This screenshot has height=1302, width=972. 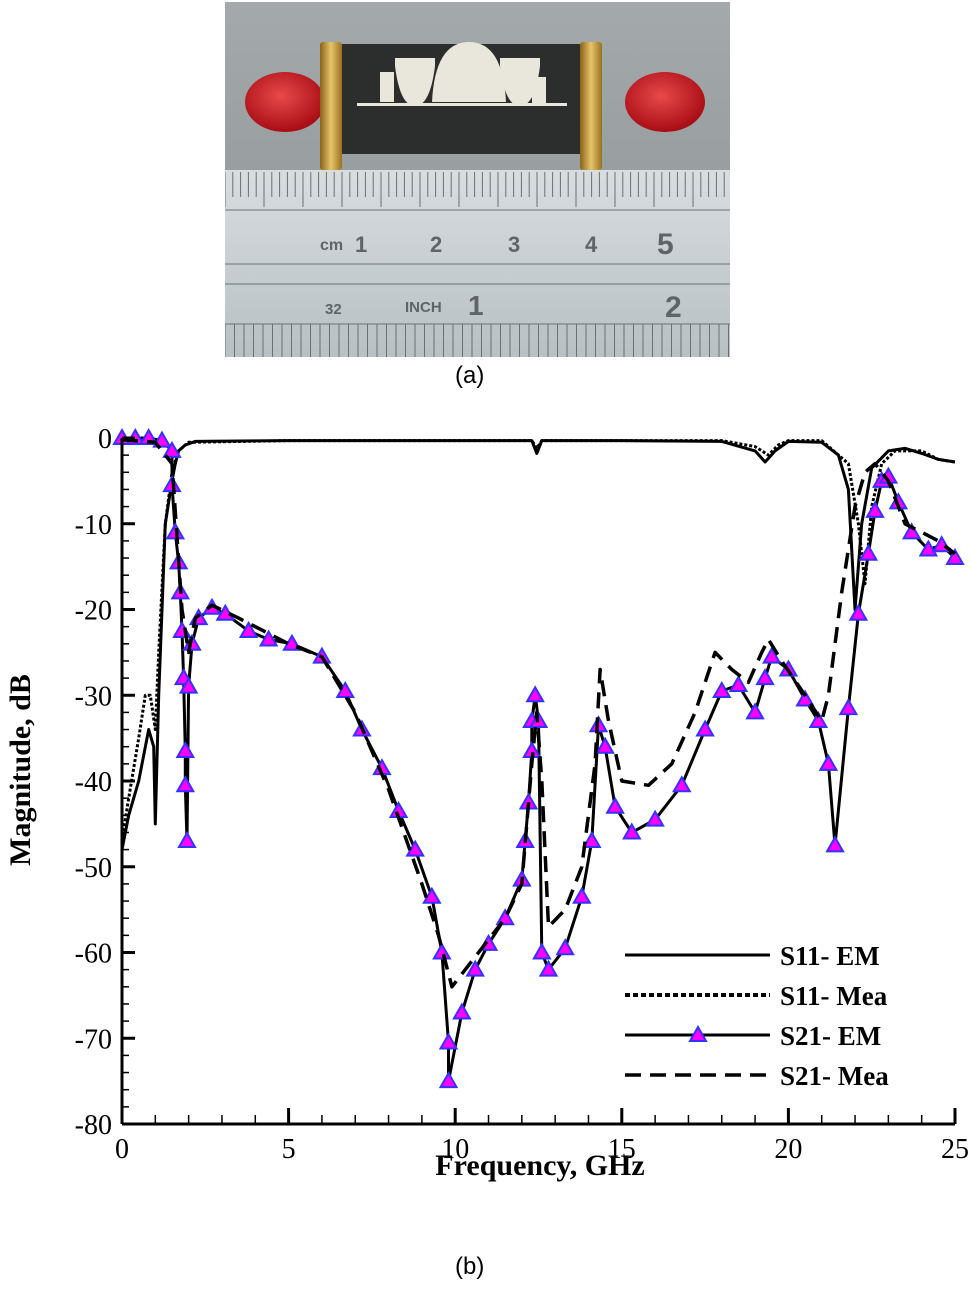 I want to click on caption-a: (a), so click(x=470, y=375).